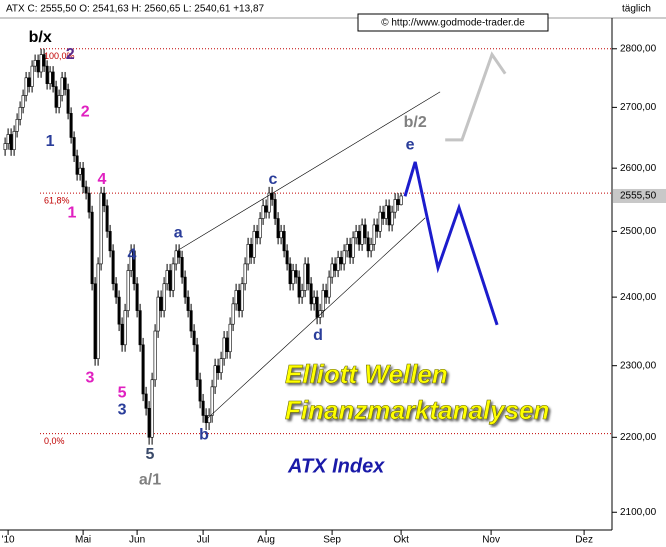  Describe the element at coordinates (57, 201) in the screenshot. I see `level-label: 61,8%` at that location.